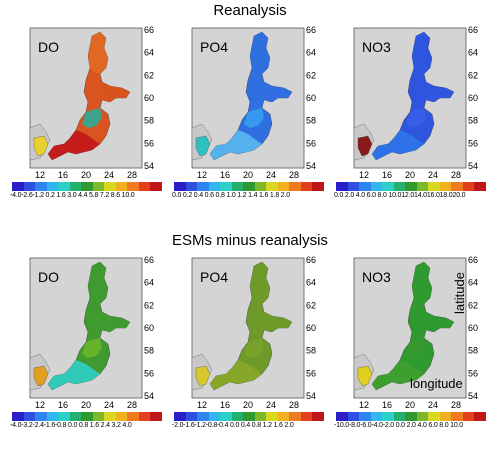  What do you see at coordinates (459, 293) in the screenshot?
I see `latitude-annotation: latitude` at bounding box center [459, 293].